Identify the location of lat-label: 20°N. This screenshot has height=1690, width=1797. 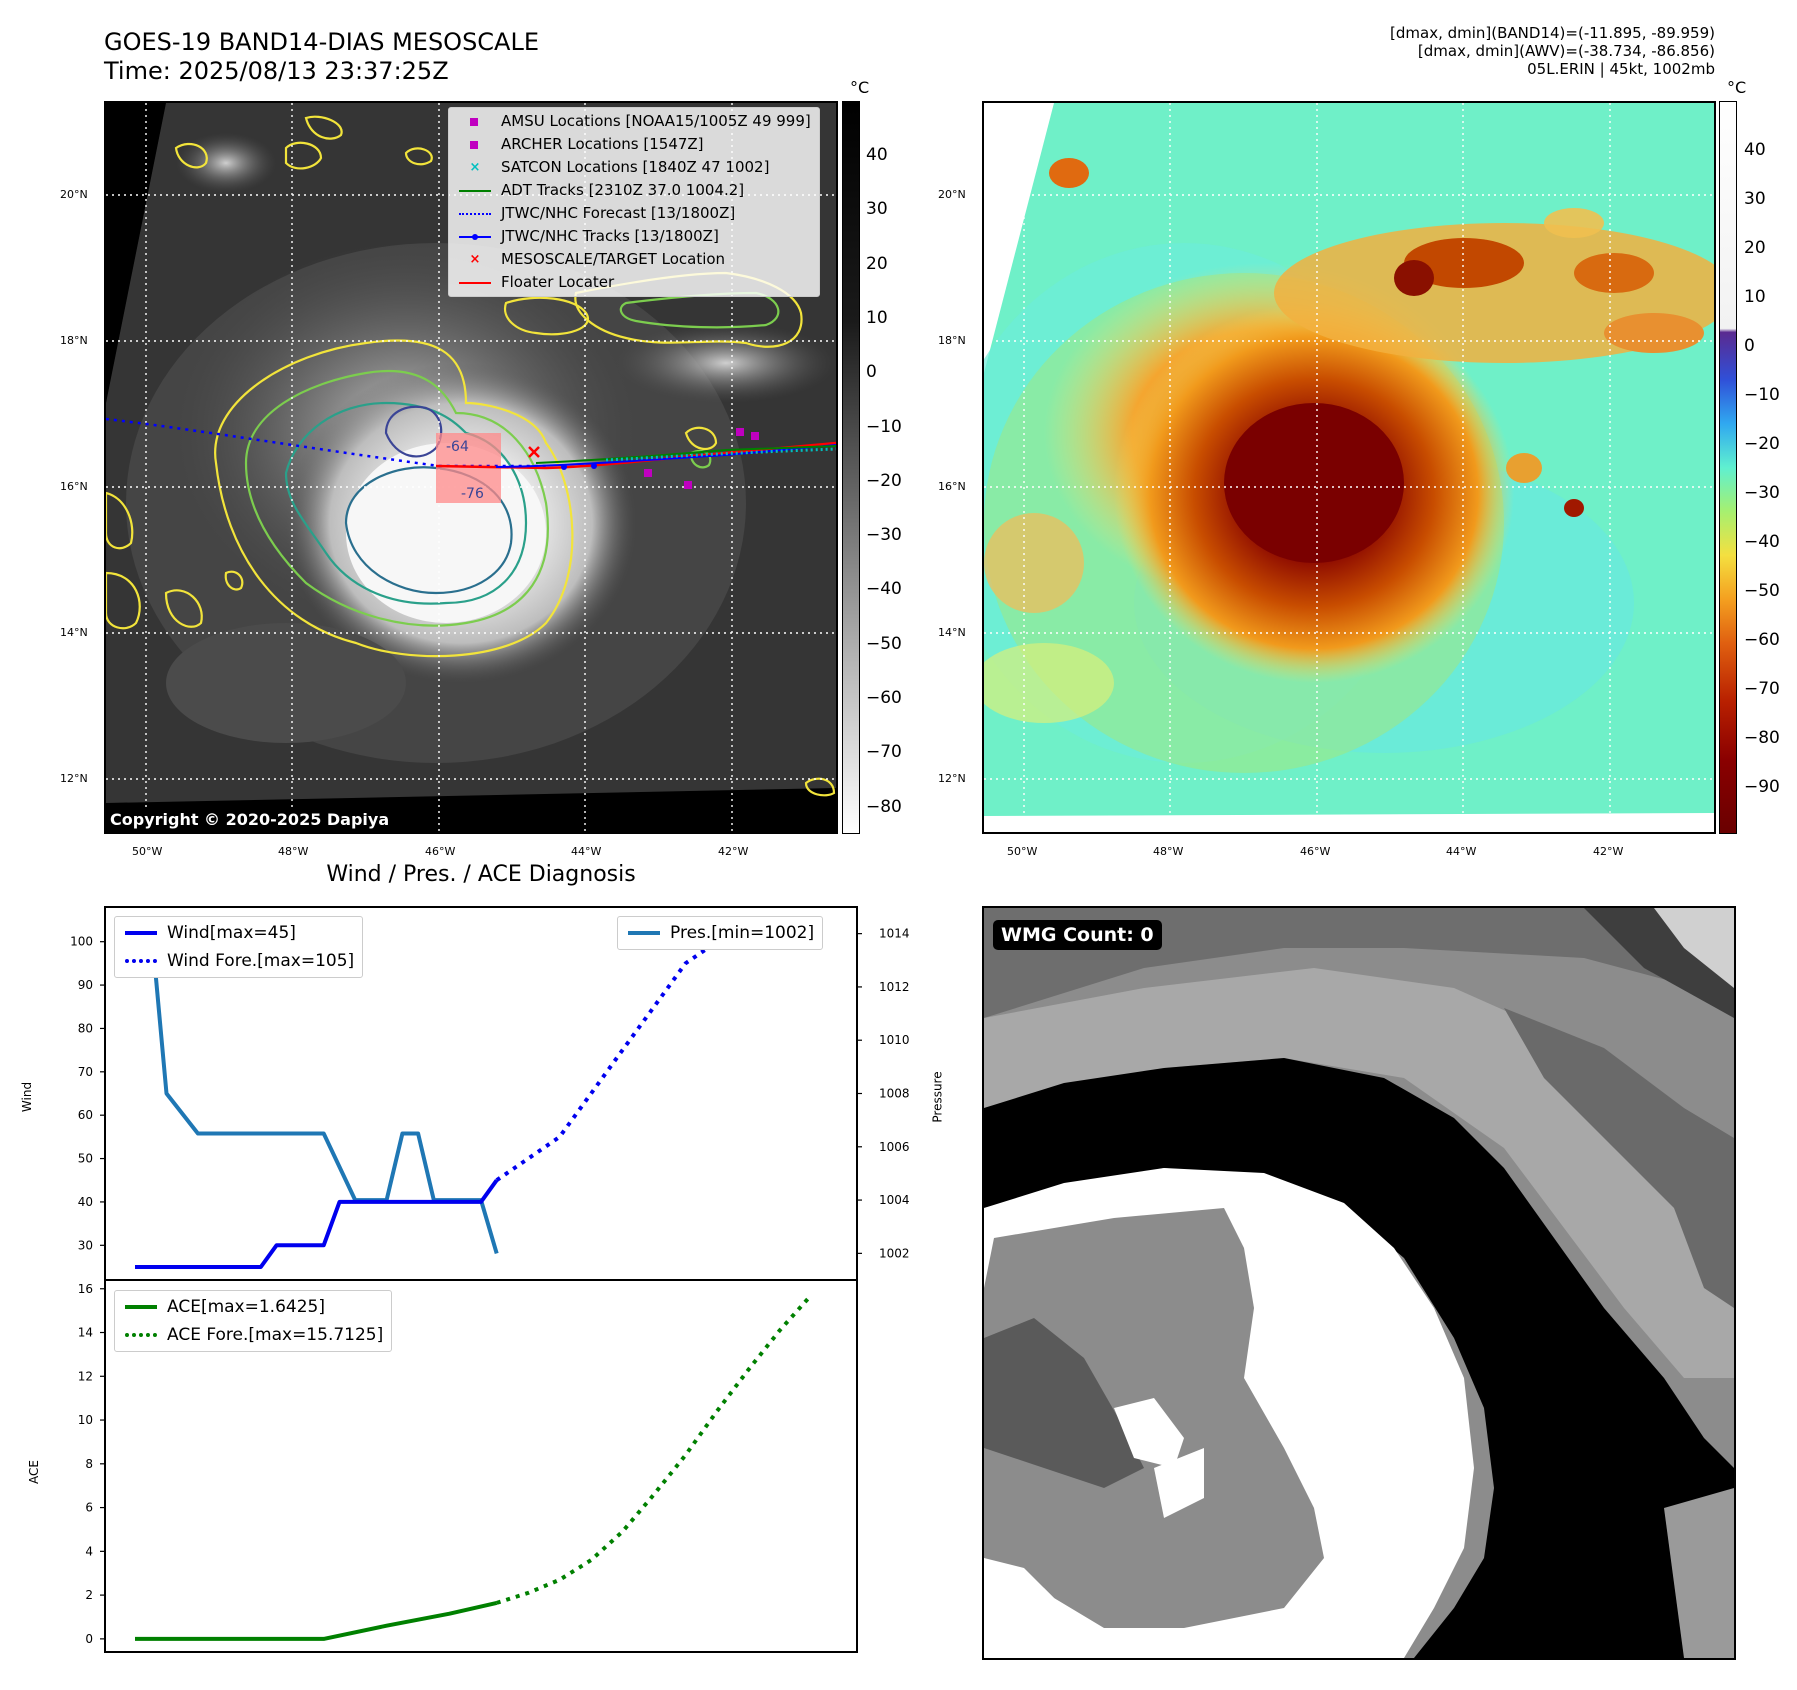
(74, 194).